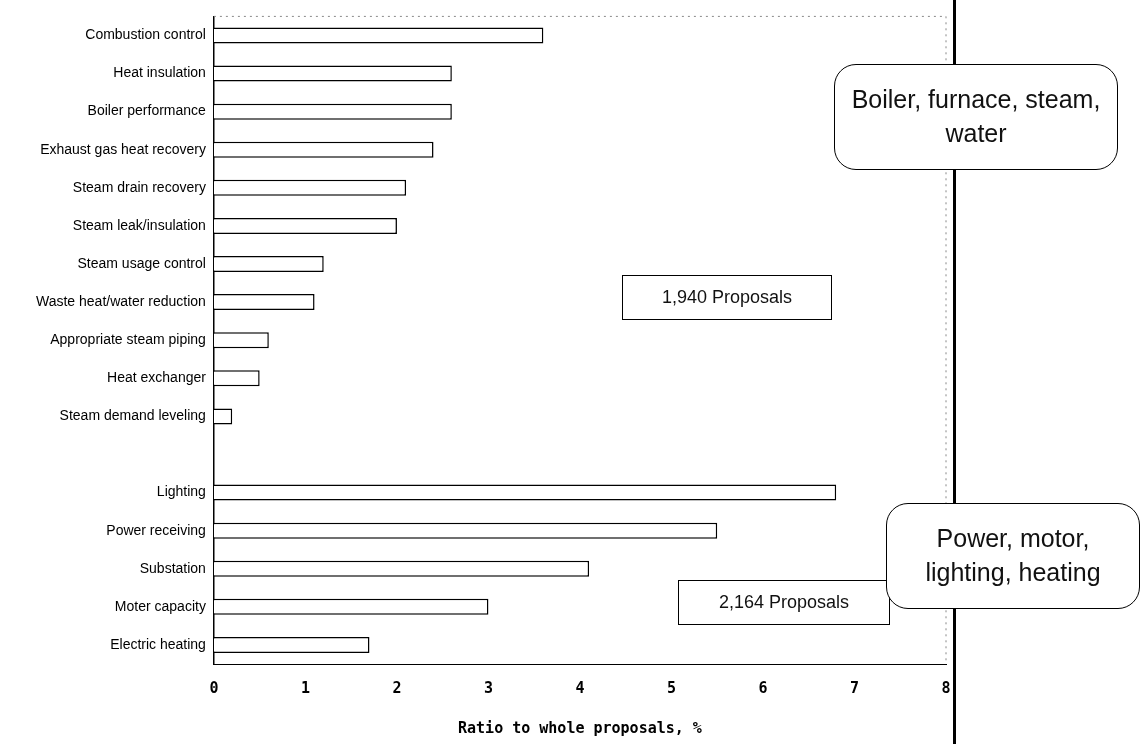 The height and width of the screenshot is (744, 1144). Describe the element at coordinates (160, 605) in the screenshot. I see `y-tick-label: Moter capacity` at that location.